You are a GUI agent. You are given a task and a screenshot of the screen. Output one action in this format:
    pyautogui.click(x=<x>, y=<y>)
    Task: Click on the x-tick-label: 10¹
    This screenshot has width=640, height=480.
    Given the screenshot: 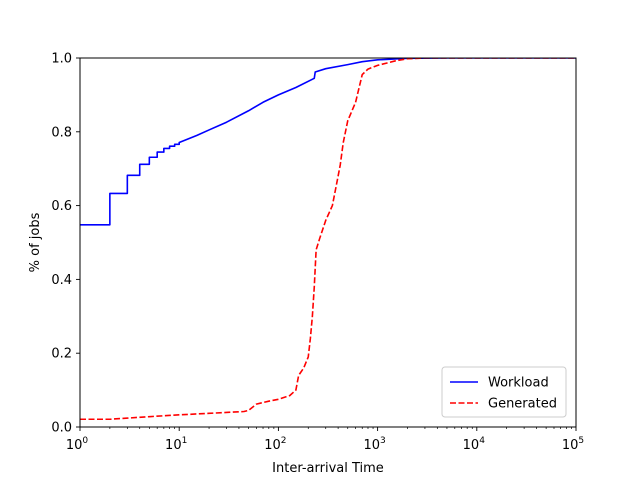 What is the action you would take?
    pyautogui.click(x=176, y=444)
    